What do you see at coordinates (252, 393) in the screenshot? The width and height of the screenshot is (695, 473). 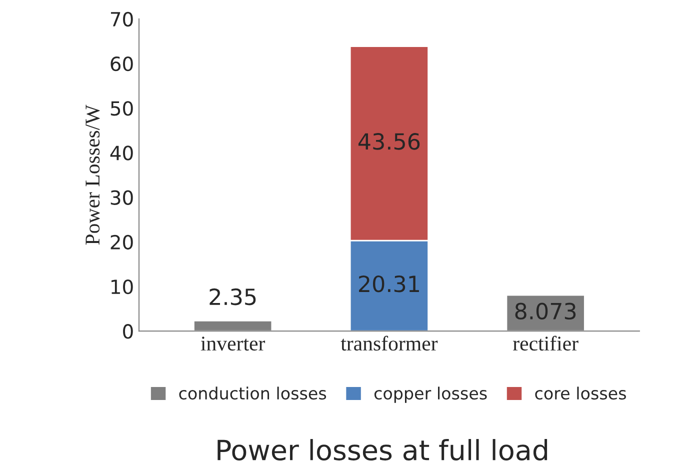 I see `legend-label: conduction losses` at bounding box center [252, 393].